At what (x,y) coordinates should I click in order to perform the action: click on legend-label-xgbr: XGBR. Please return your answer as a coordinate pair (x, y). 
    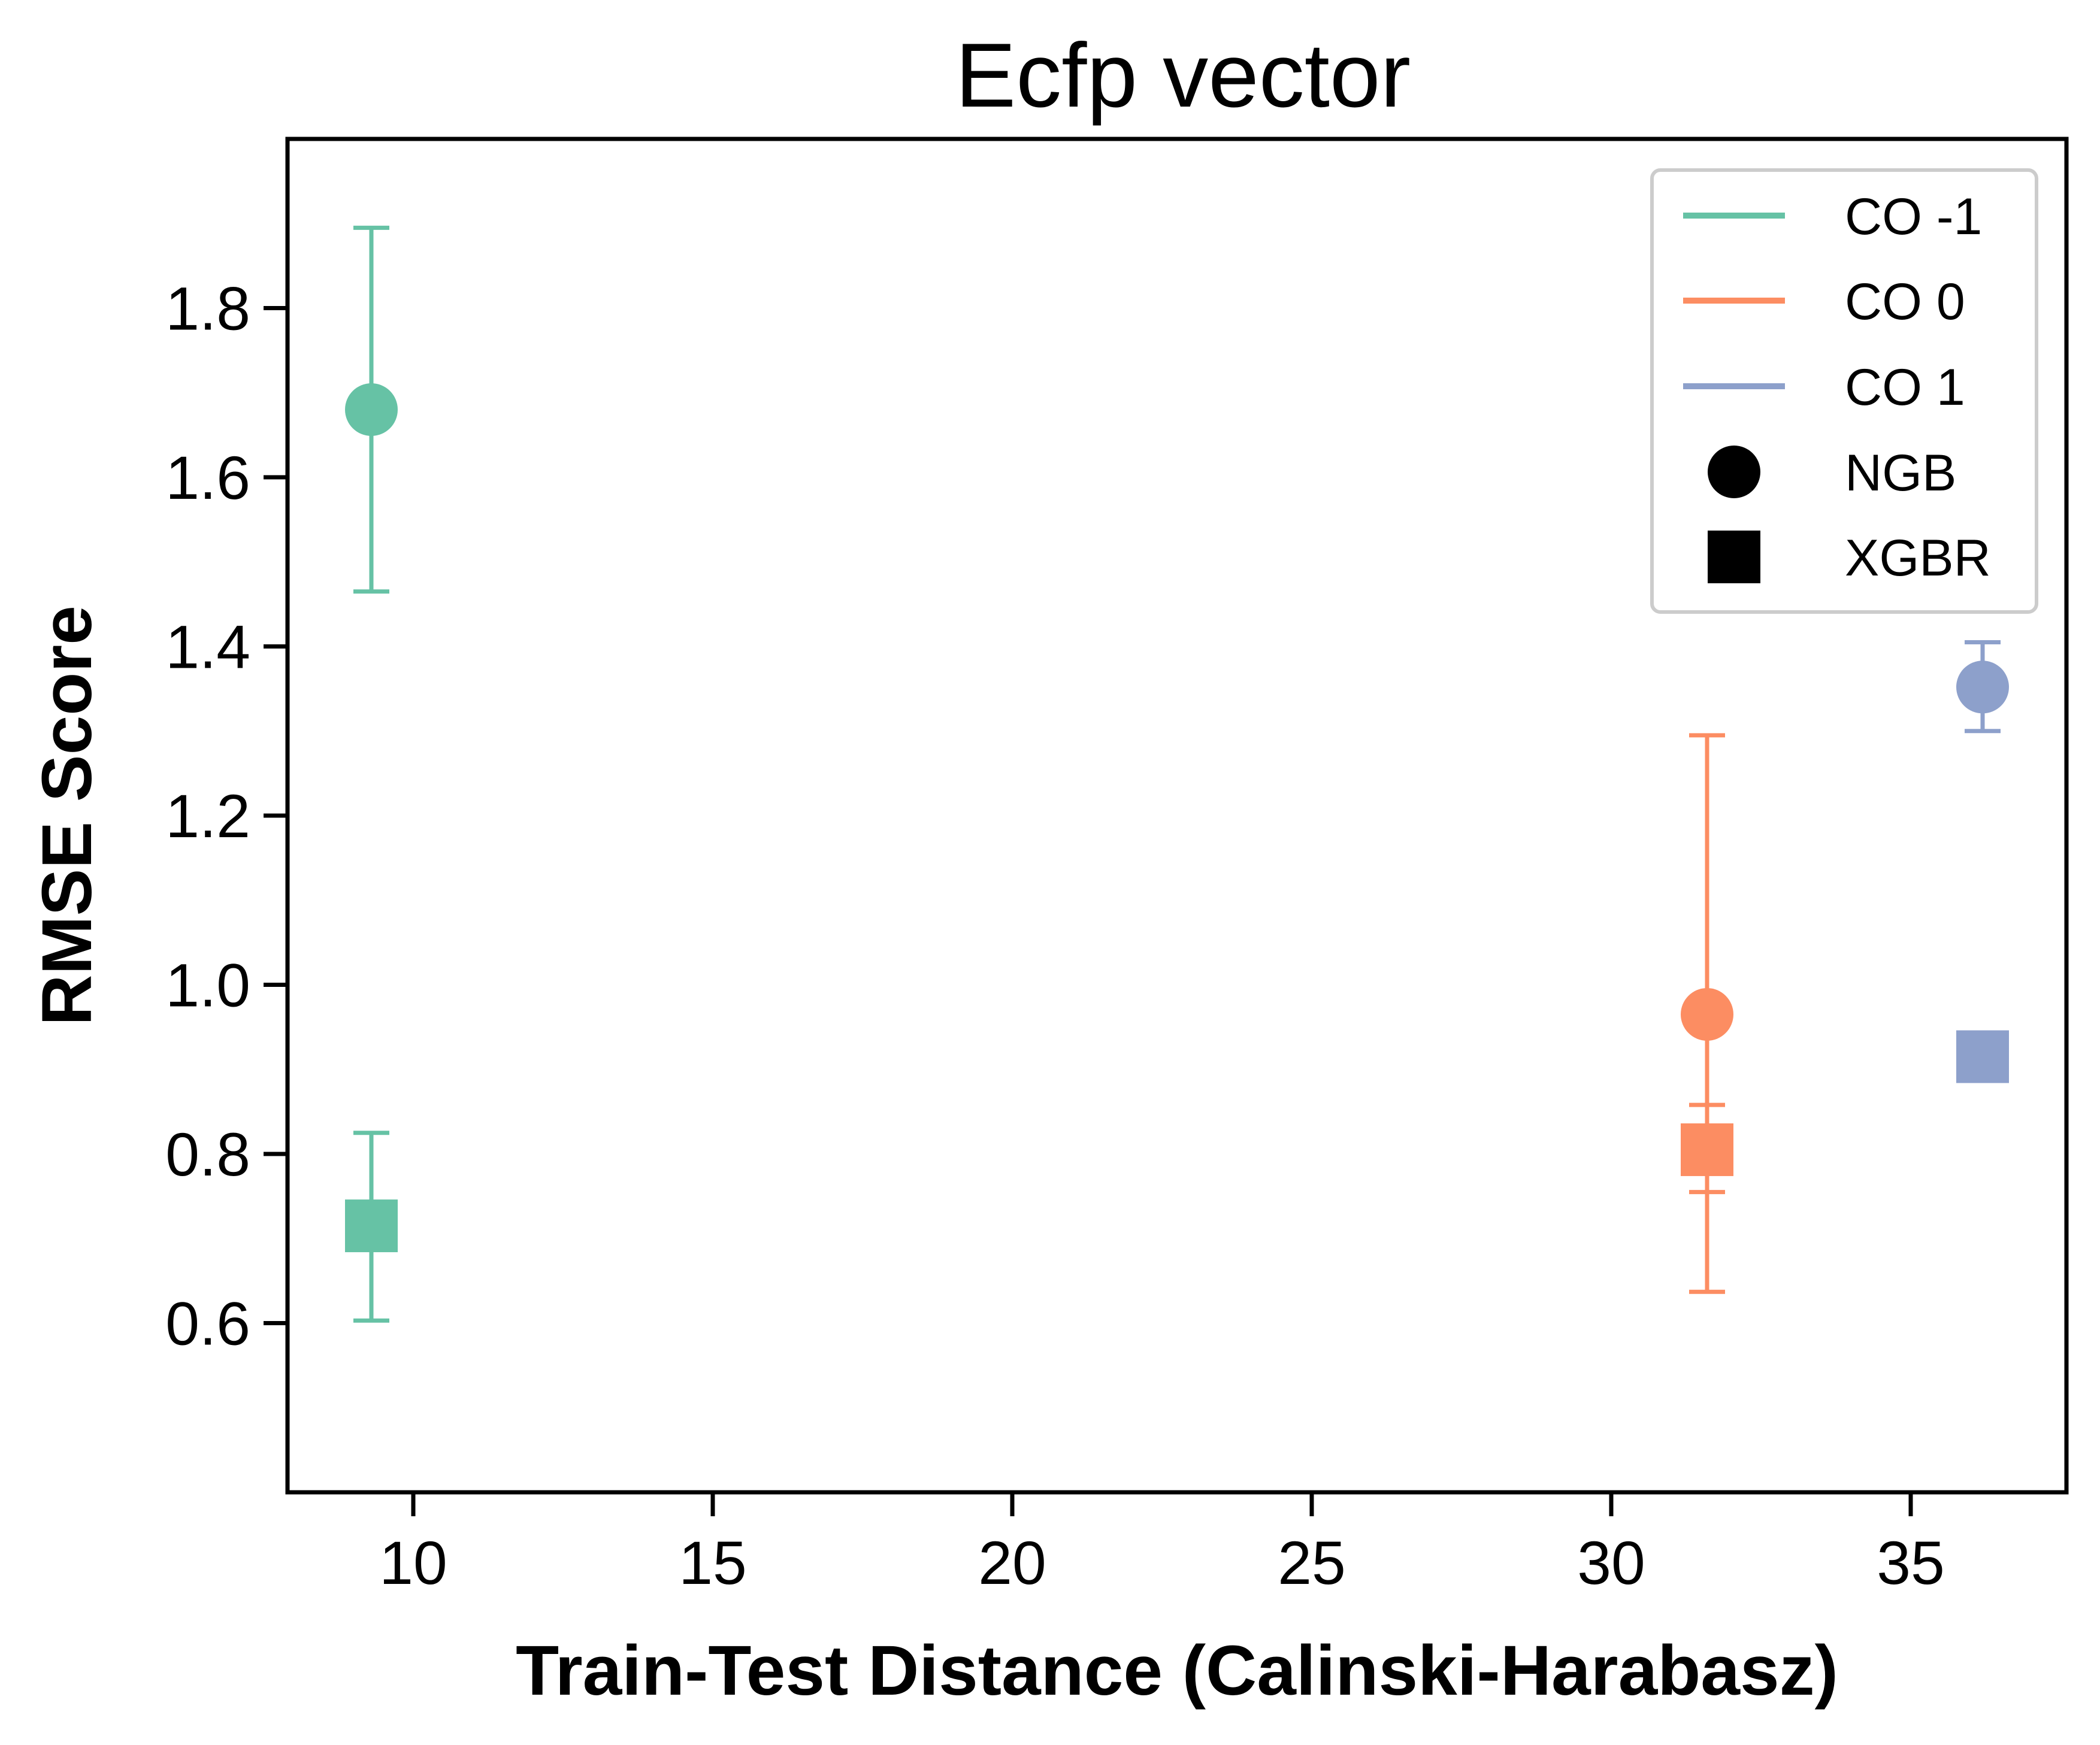
    Looking at the image, I should click on (1918, 558).